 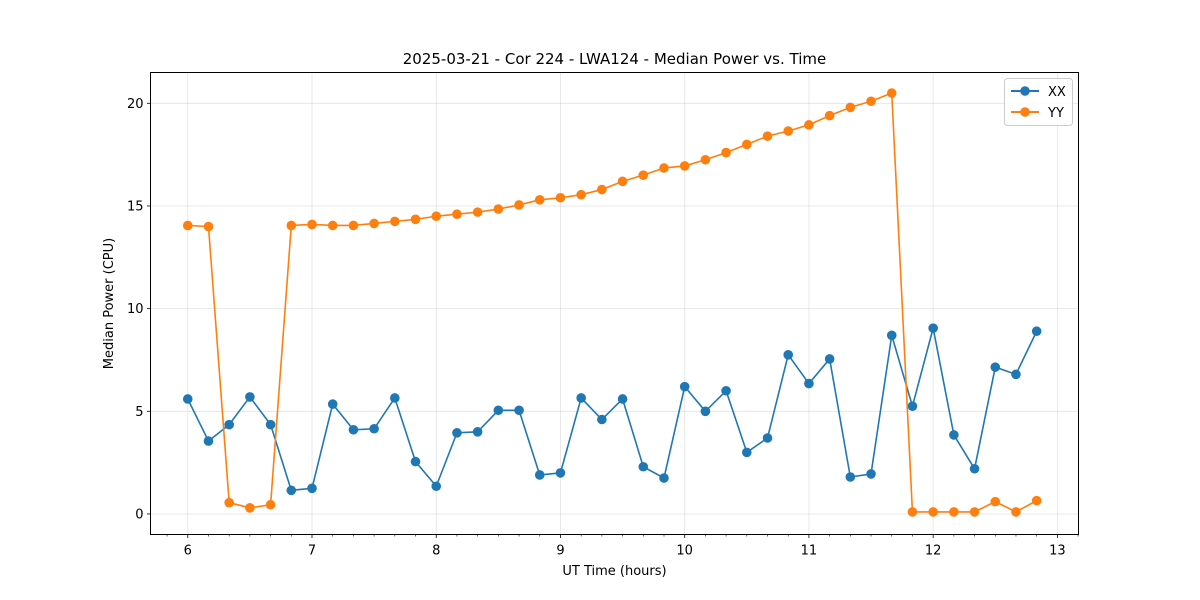 What do you see at coordinates (684, 551) in the screenshot?
I see `x-tick-label: 10` at bounding box center [684, 551].